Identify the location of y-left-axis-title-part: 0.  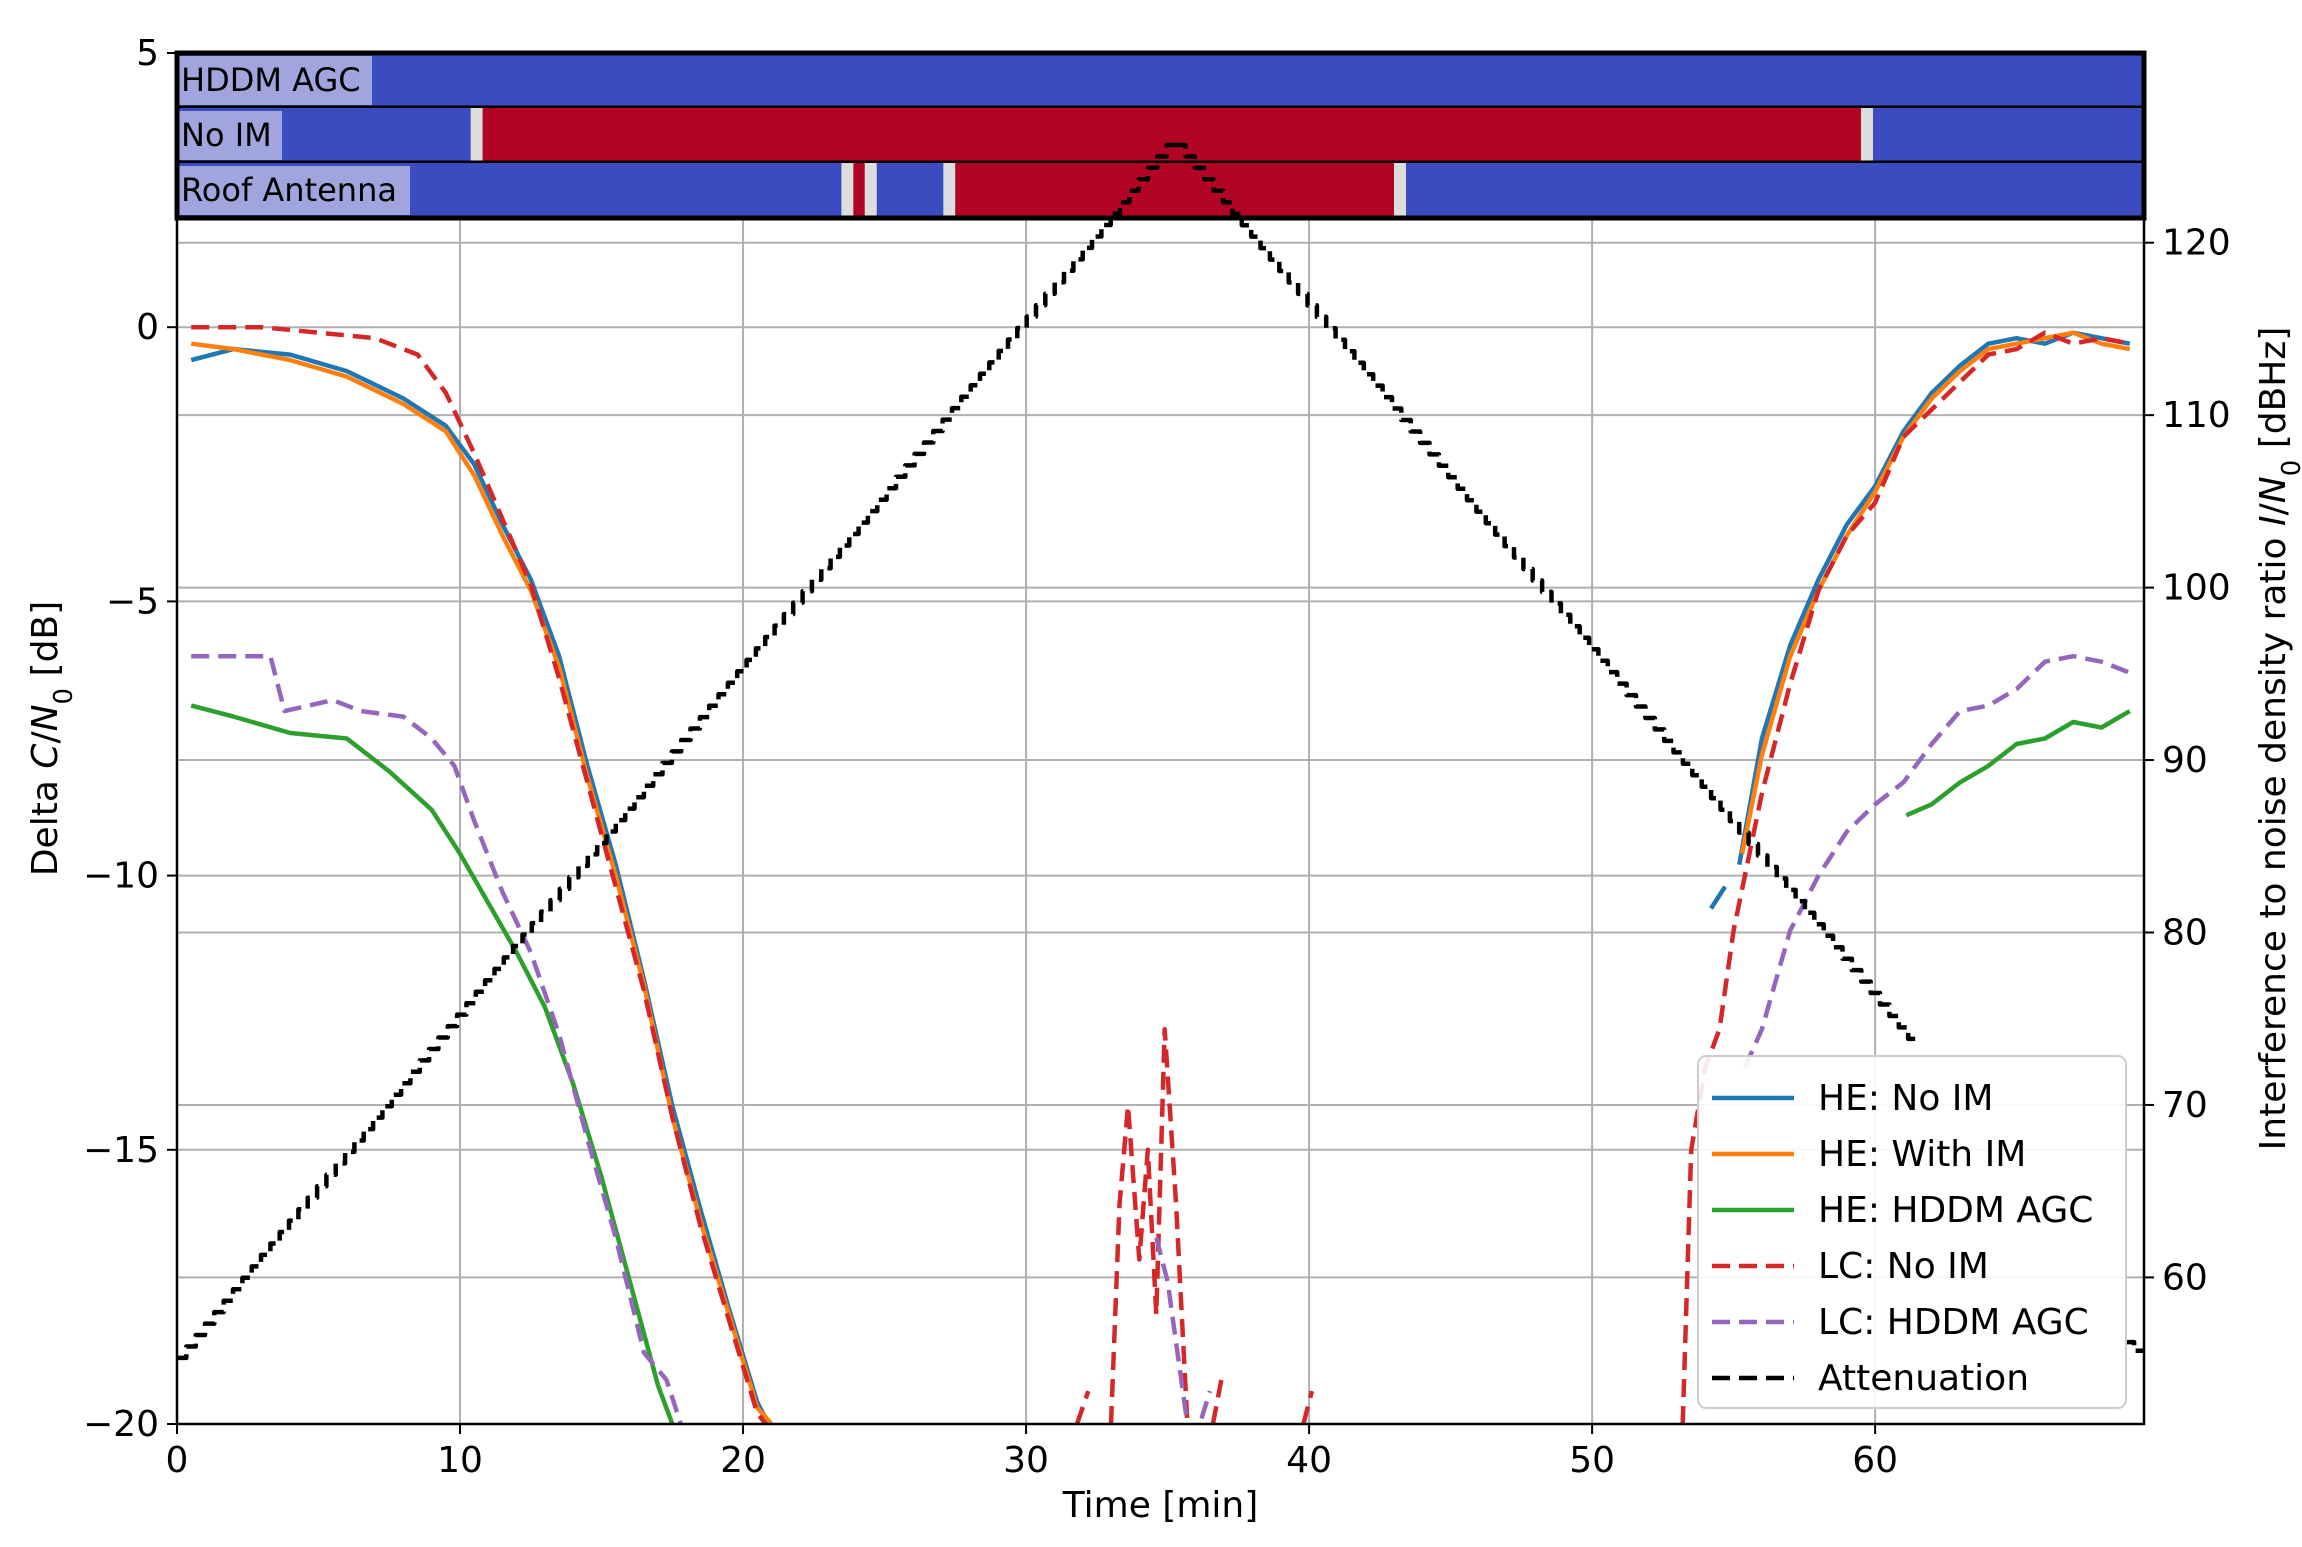
(64, 696).